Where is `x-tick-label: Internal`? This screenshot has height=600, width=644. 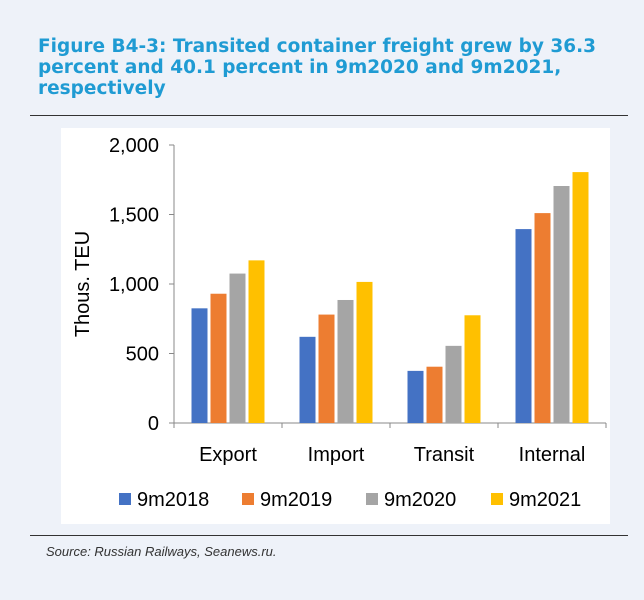
x-tick-label: Internal is located at coordinates (552, 455).